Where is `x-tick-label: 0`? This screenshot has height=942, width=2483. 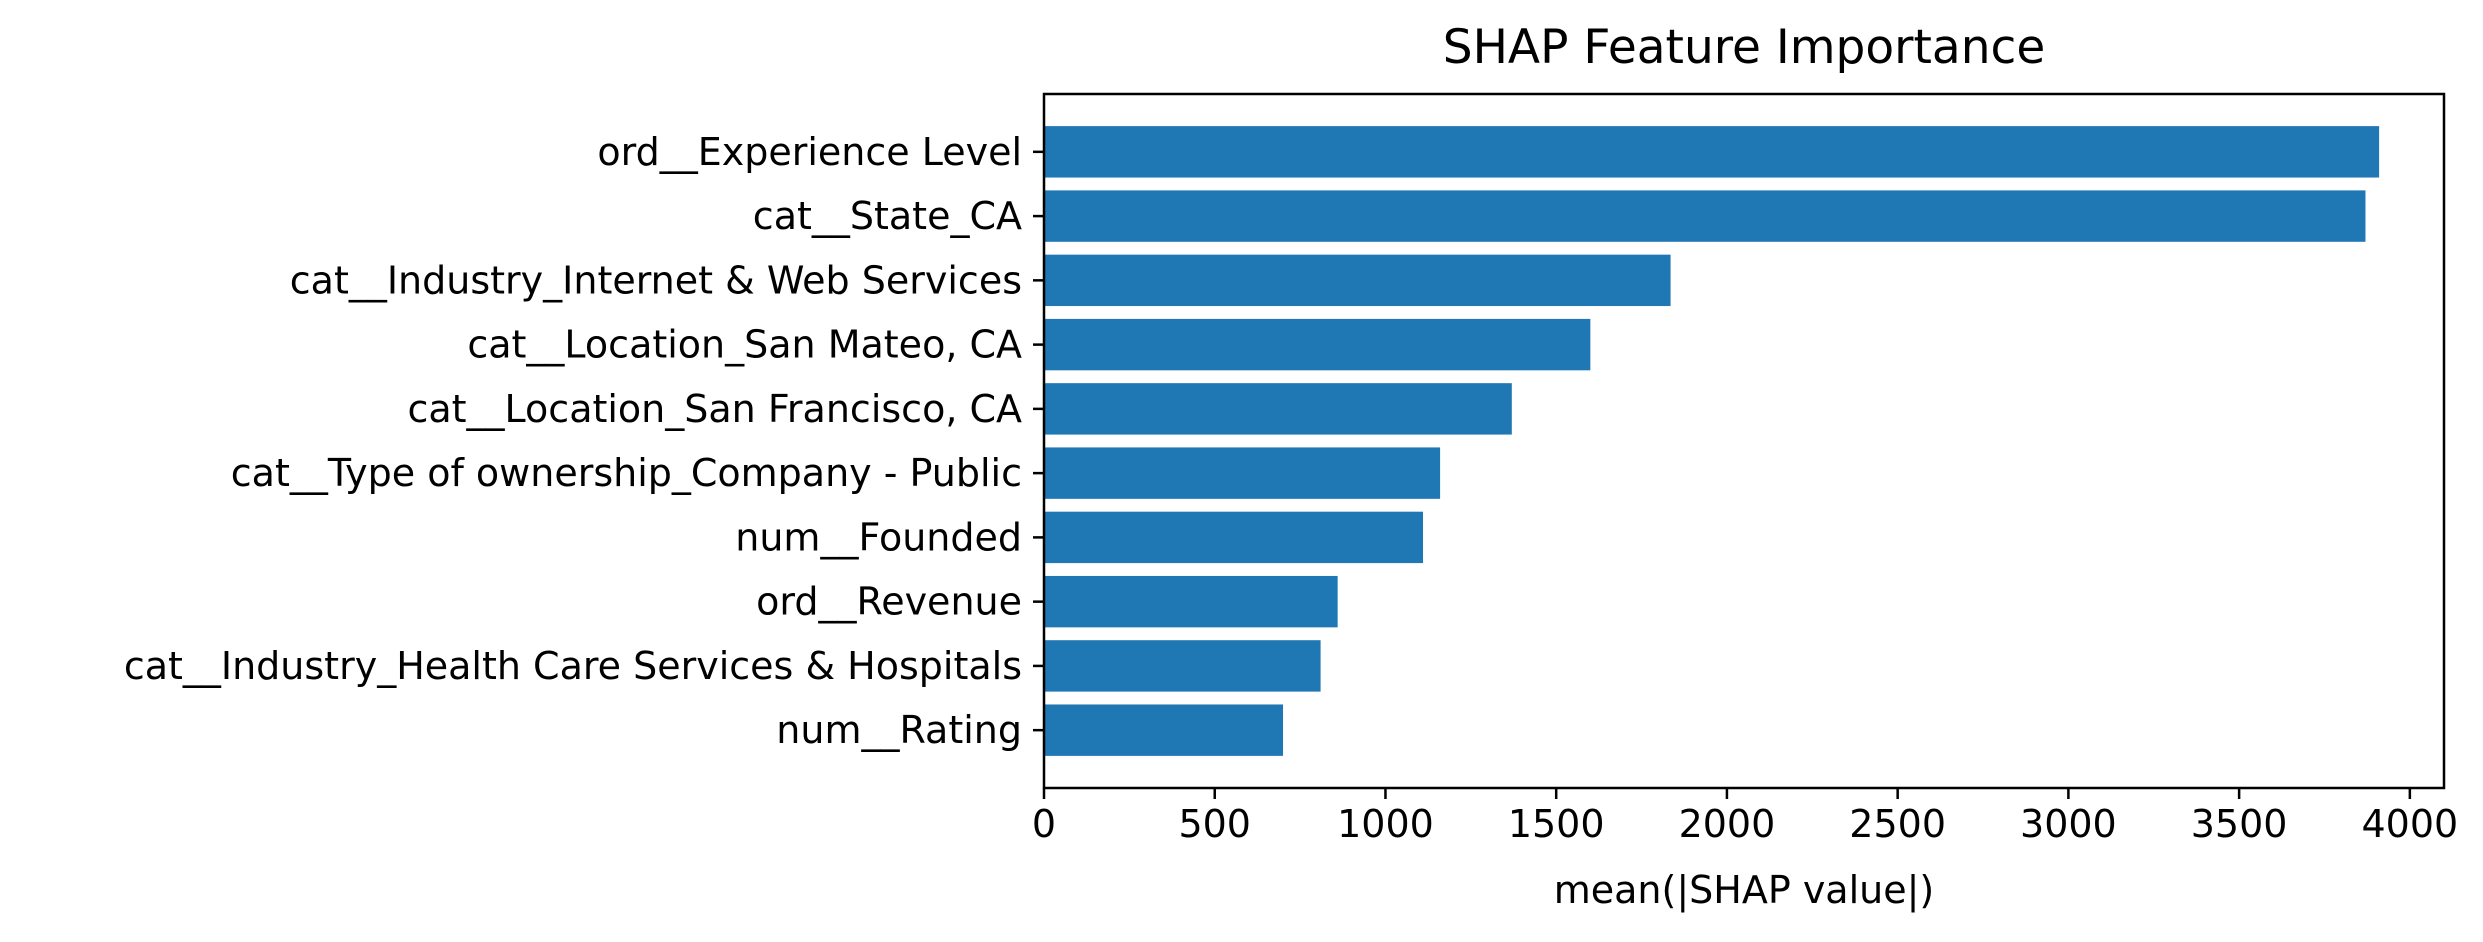 x-tick-label: 0 is located at coordinates (1044, 824).